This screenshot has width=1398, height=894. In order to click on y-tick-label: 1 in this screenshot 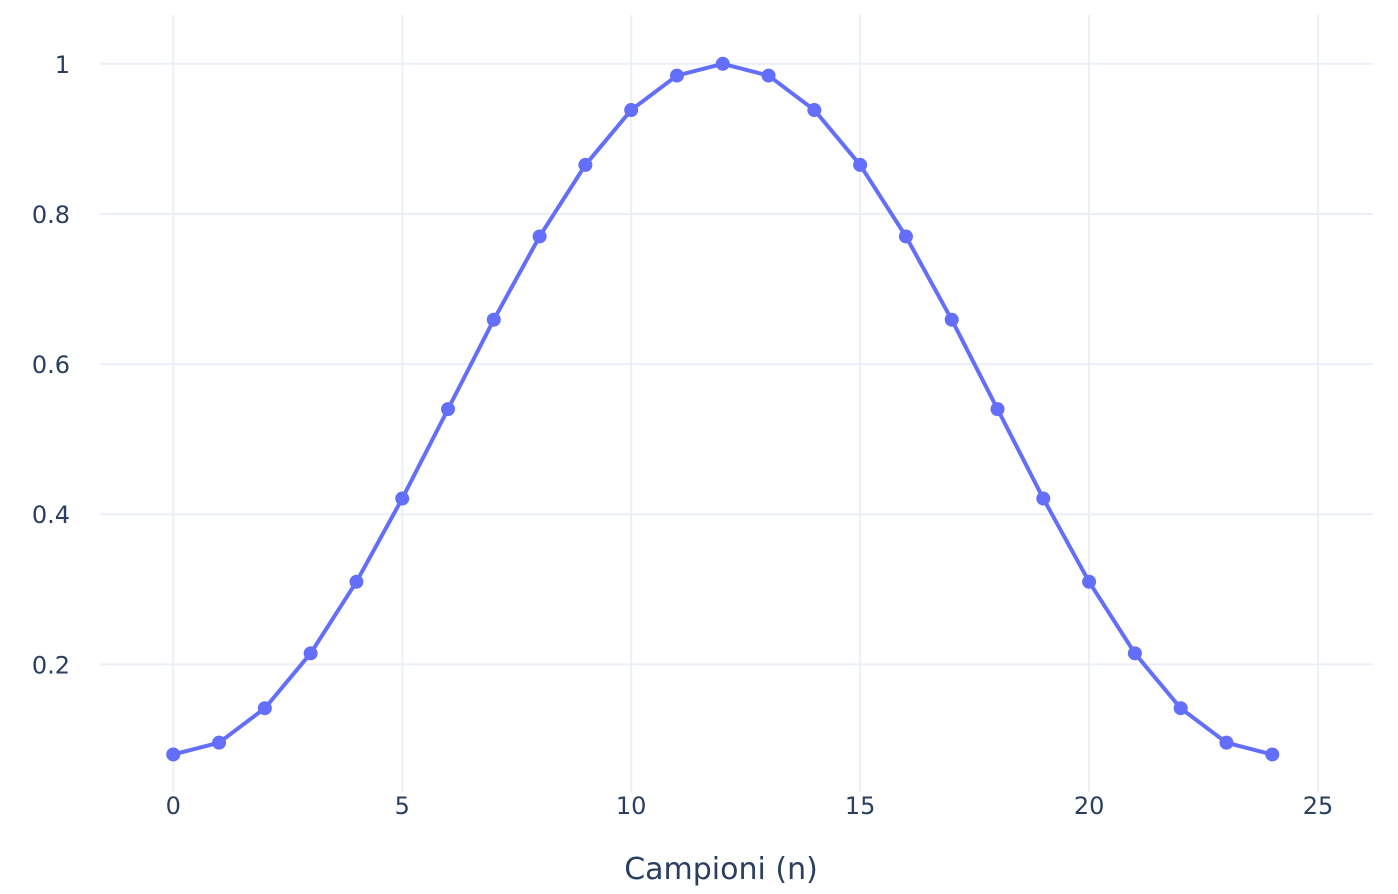, I will do `click(62, 65)`.